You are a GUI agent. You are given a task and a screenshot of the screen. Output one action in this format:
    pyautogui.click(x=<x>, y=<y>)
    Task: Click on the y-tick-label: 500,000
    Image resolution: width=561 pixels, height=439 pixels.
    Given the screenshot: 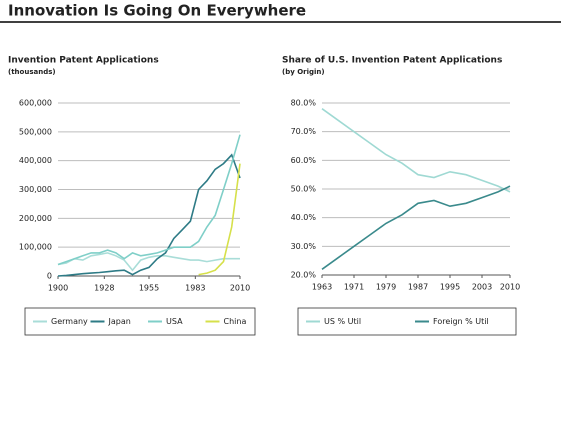 What is the action you would take?
    pyautogui.click(x=35, y=131)
    